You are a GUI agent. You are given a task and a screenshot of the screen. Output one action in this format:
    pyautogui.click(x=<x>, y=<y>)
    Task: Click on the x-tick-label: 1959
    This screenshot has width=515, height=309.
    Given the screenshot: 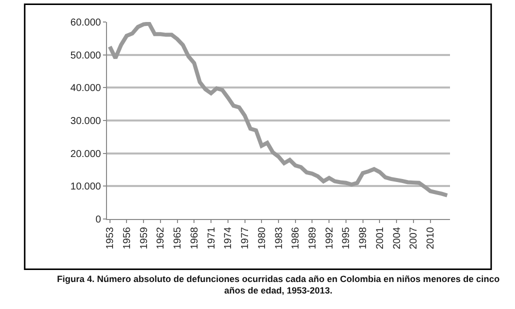 What is the action you would take?
    pyautogui.click(x=144, y=238)
    